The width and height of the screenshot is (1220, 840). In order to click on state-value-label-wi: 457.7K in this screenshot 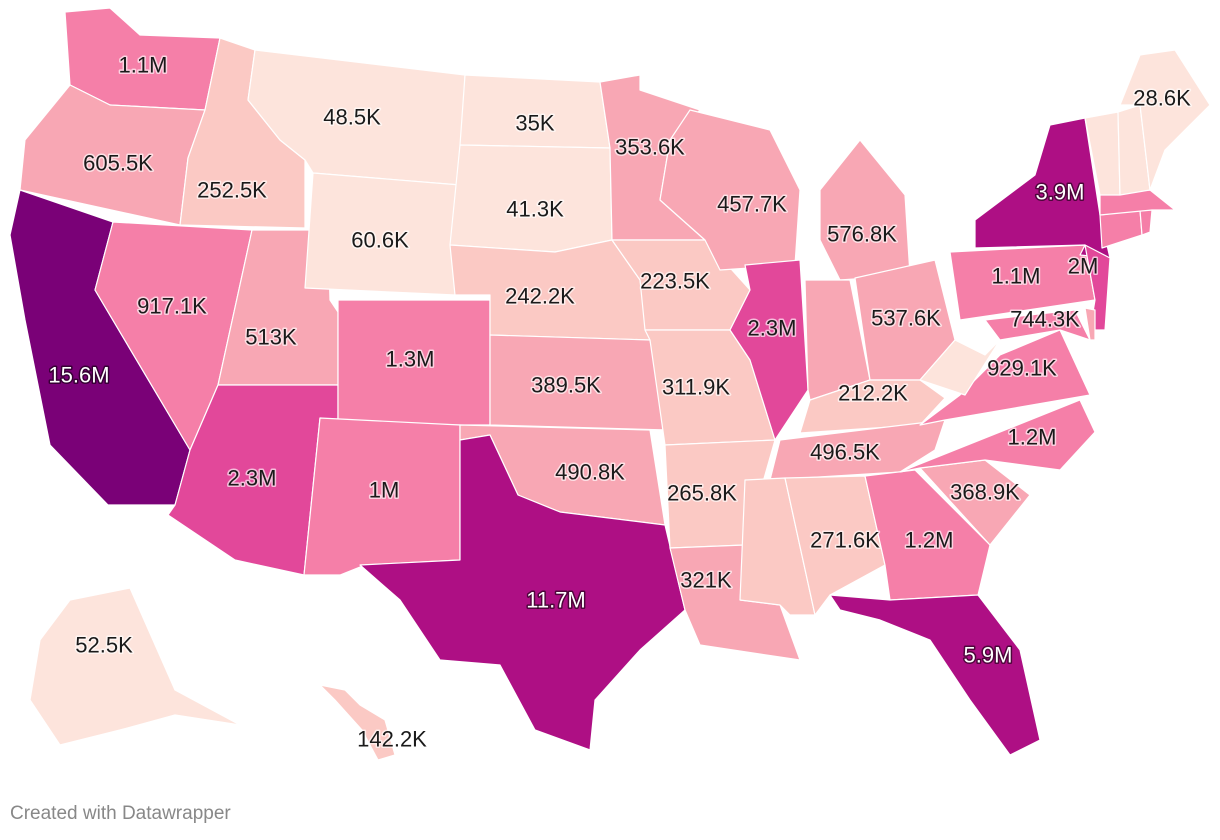, I will do `click(752, 204)`.